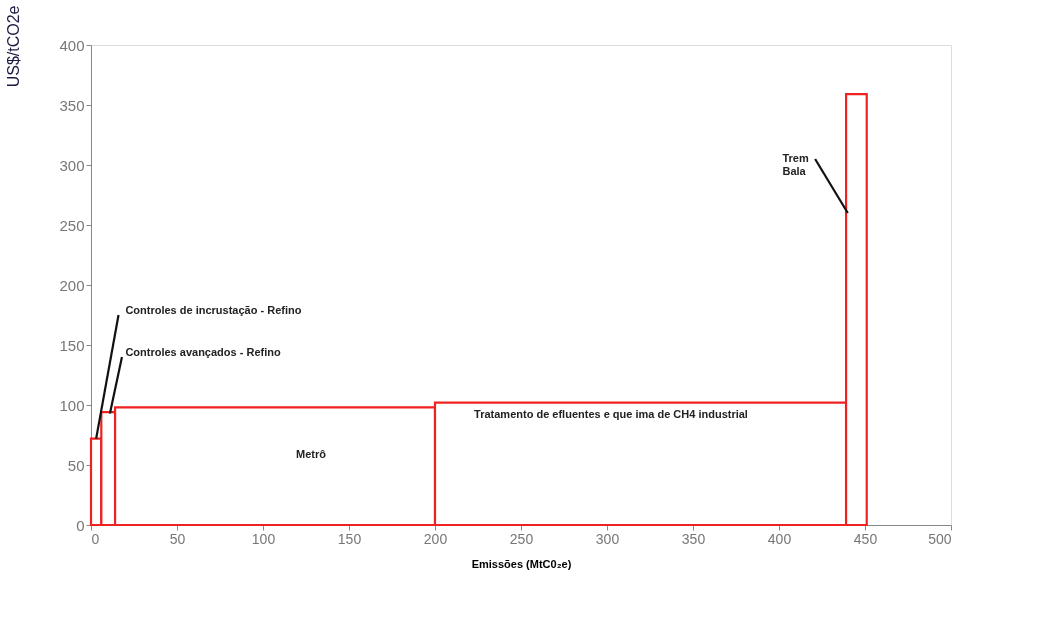 Image resolution: width=1057 pixels, height=628 pixels. What do you see at coordinates (311, 454) in the screenshot?
I see `annotation: Metrô` at bounding box center [311, 454].